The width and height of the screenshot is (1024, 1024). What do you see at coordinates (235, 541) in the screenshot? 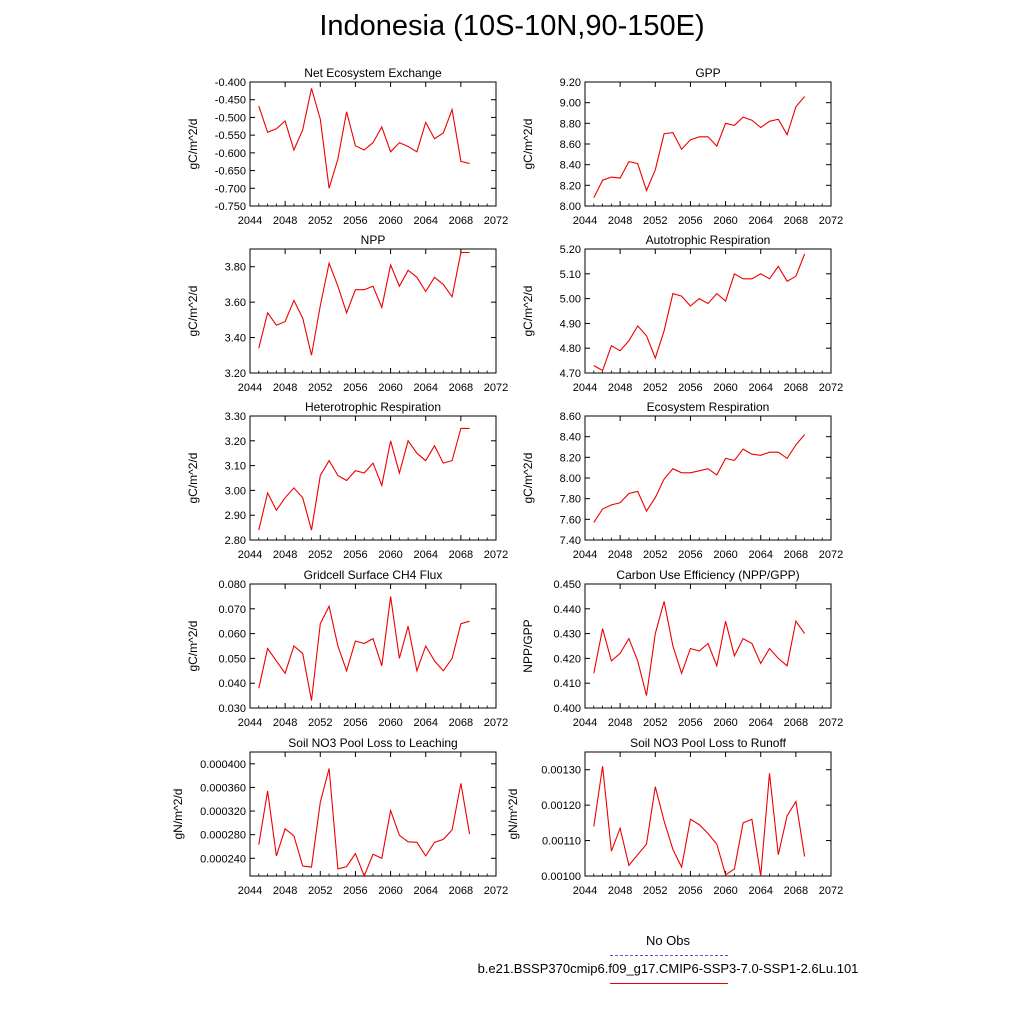
I see `heterotrophic-respiration-y-tick-label: 2.80` at bounding box center [235, 541].